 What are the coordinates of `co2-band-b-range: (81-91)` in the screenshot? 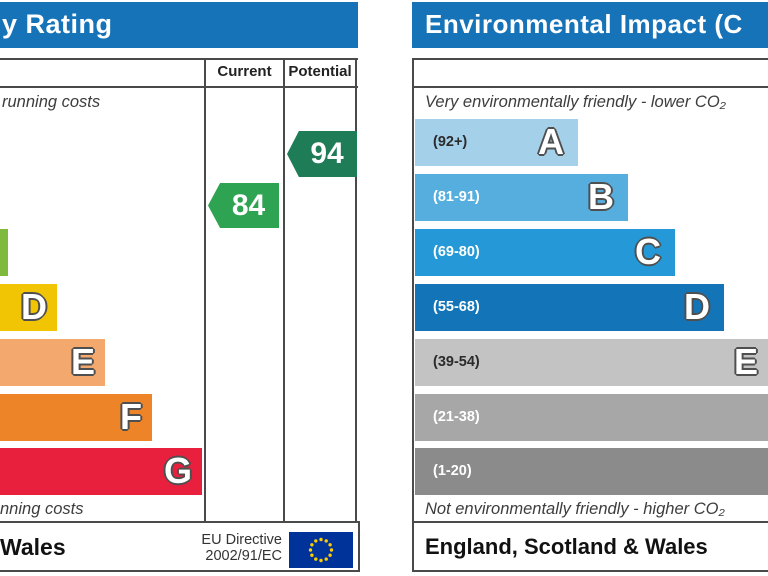 It's located at (456, 197).